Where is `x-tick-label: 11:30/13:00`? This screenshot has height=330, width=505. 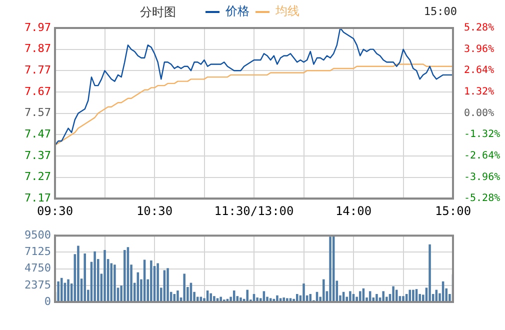
x-tick-label: 11:30/13:00 is located at coordinates (254, 211).